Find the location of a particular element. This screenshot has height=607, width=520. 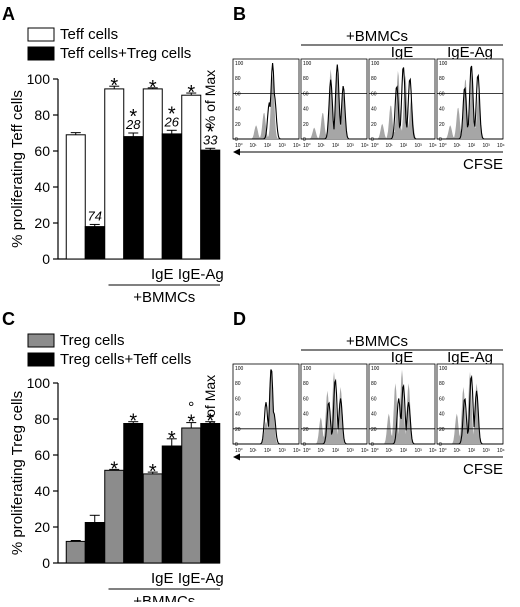

histogram-subpanel: IgE-Ag 0 20 40 60 80 100 10⁰ 10¹ 10² 10³ 10⁴ is located at coordinates (470, 401).